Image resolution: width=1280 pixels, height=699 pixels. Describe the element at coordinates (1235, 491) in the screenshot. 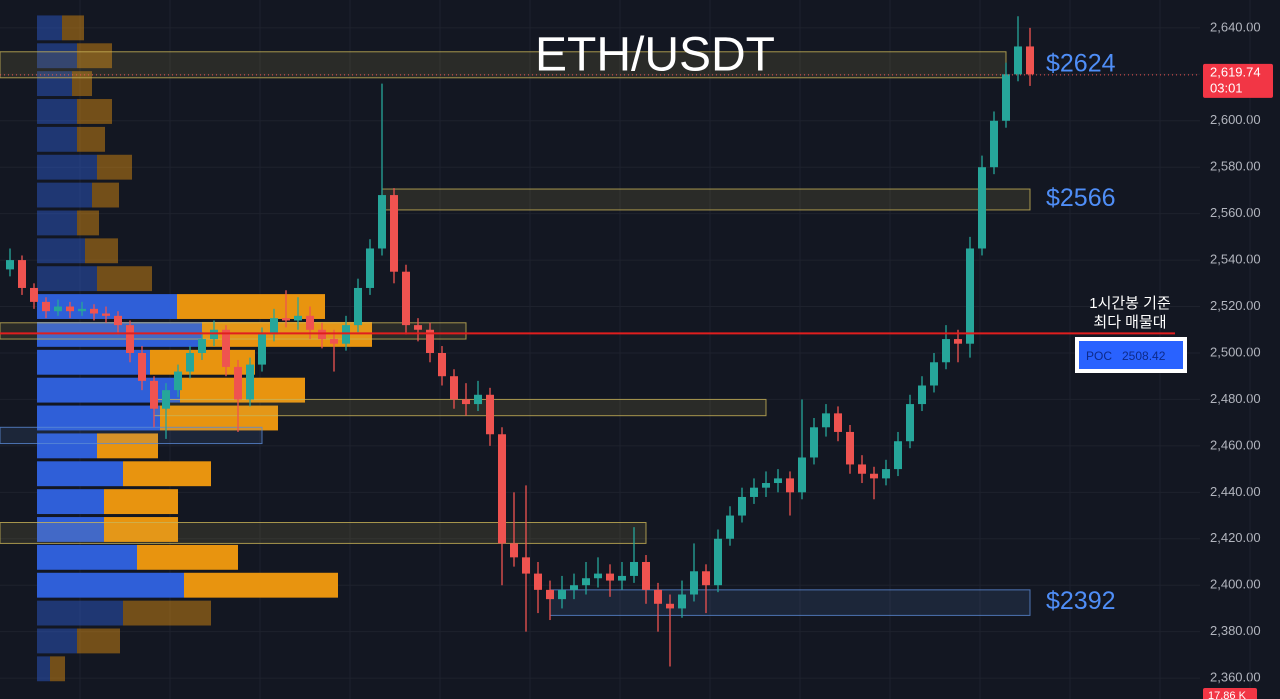

I see `y-tick-label: 2,440.00` at that location.